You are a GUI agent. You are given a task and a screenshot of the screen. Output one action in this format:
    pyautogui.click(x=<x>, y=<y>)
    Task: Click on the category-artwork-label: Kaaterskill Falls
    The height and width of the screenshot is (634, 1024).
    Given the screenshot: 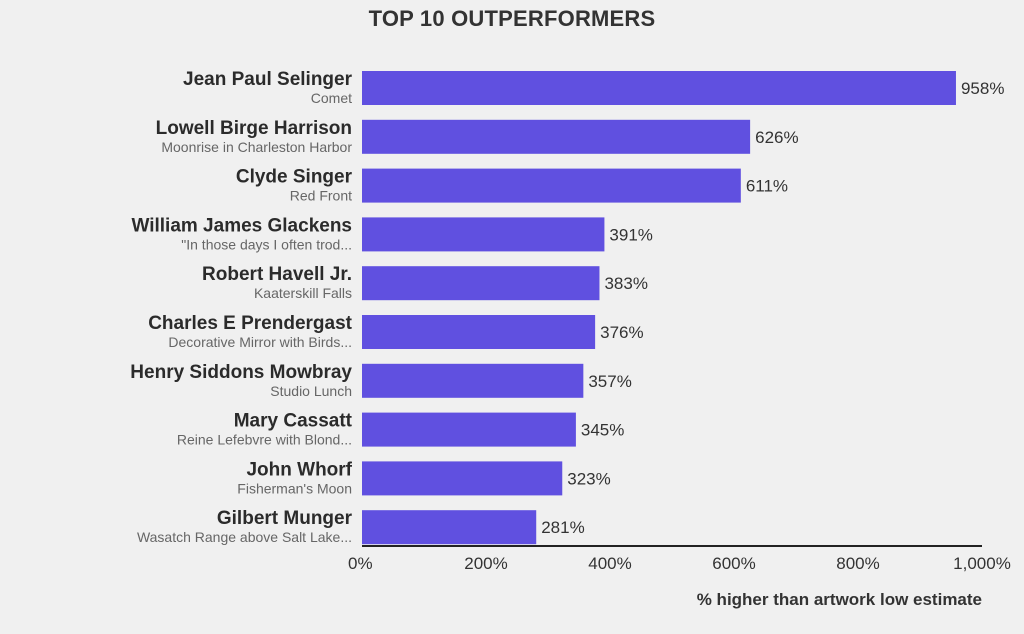 What is the action you would take?
    pyautogui.click(x=303, y=293)
    